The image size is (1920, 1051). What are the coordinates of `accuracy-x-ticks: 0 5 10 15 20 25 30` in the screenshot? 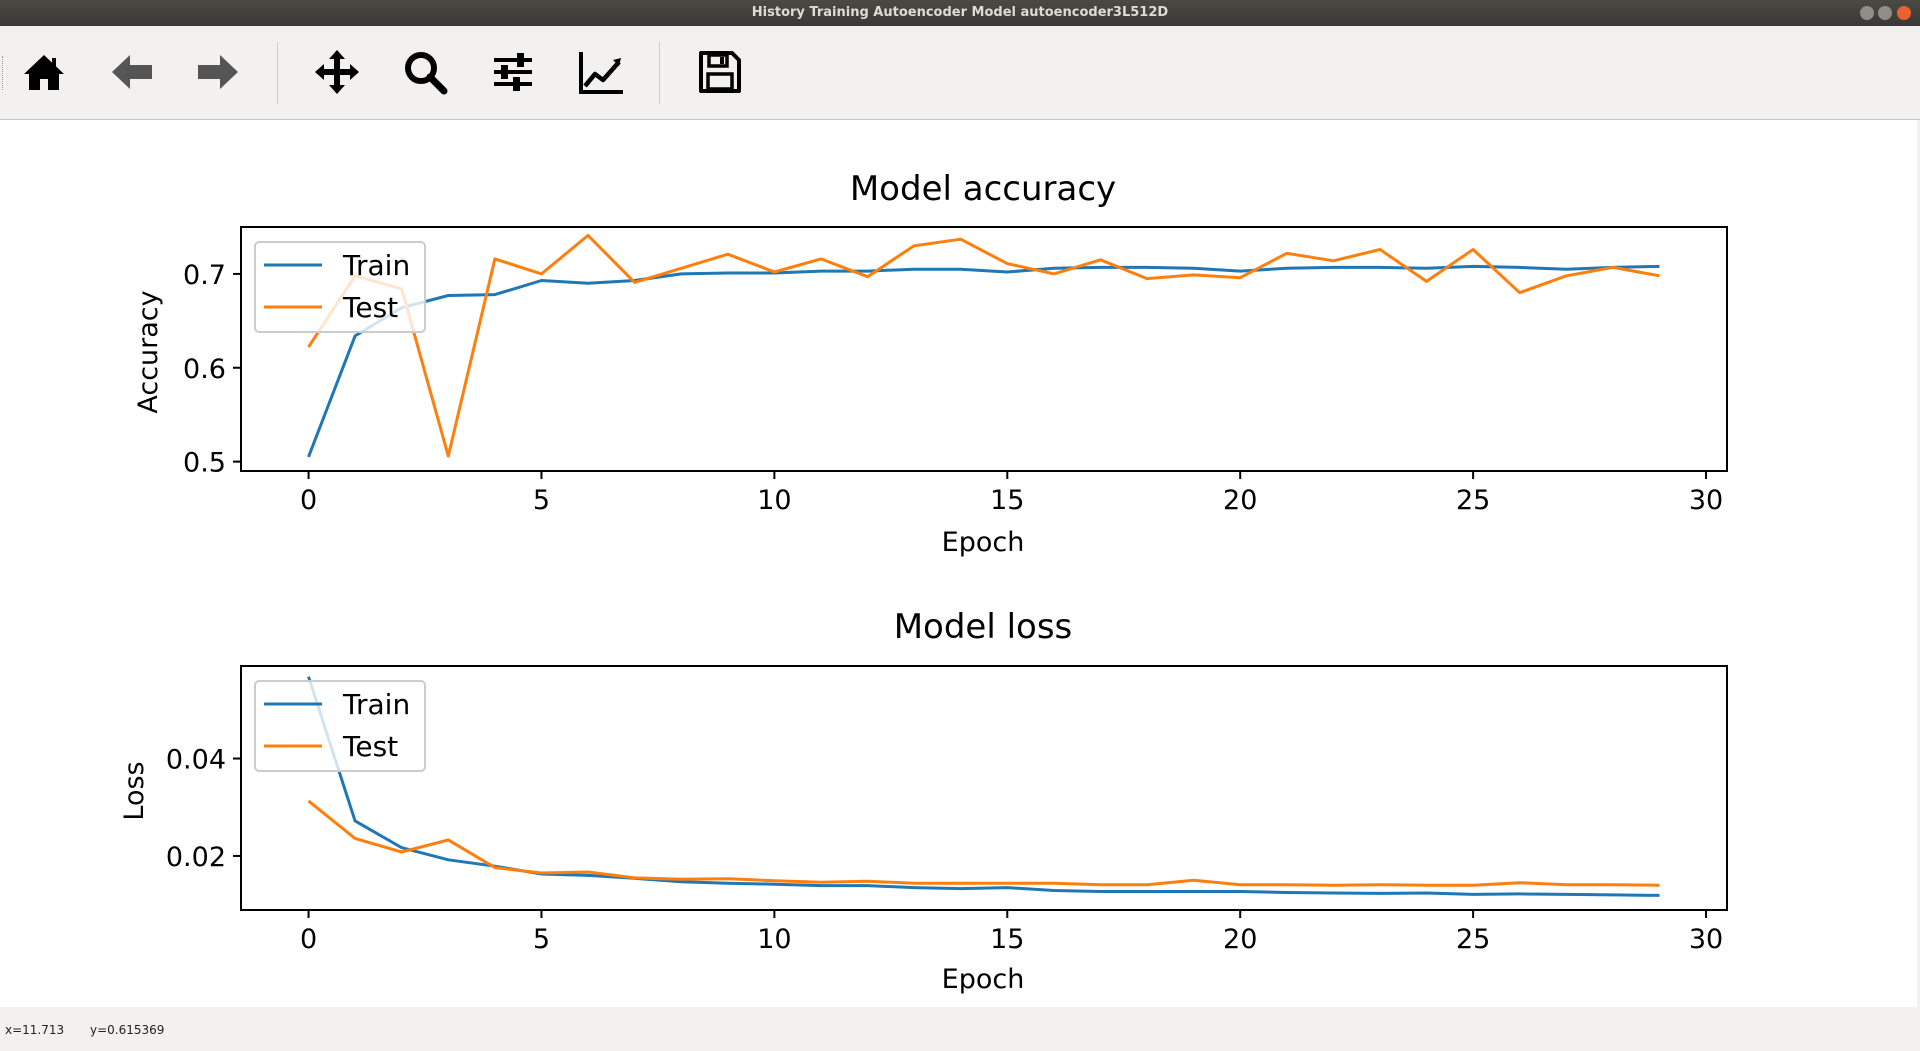 It's located at (1011, 493).